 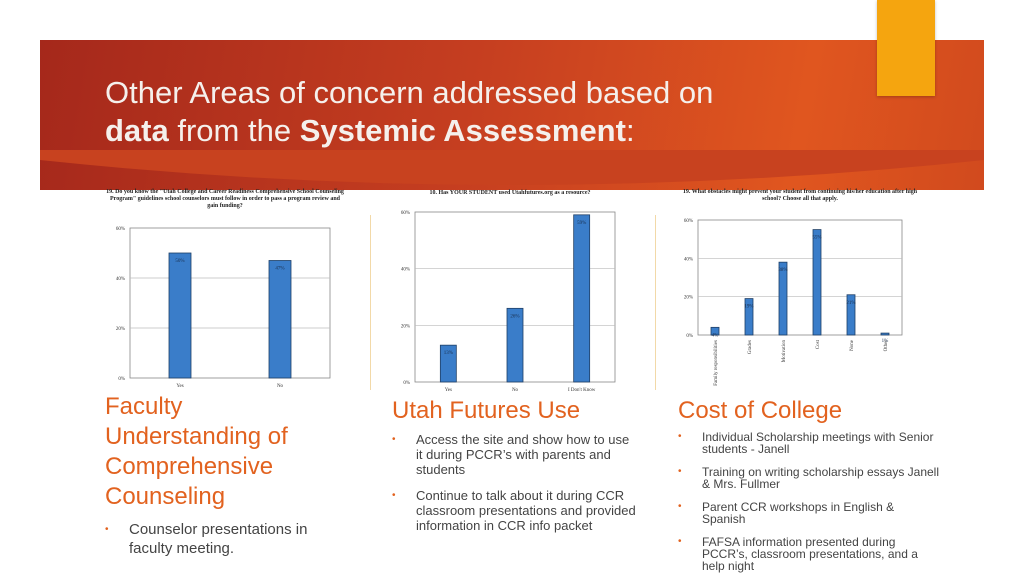 I want to click on title-systemic: Systemic Assessment, so click(x=462, y=130).